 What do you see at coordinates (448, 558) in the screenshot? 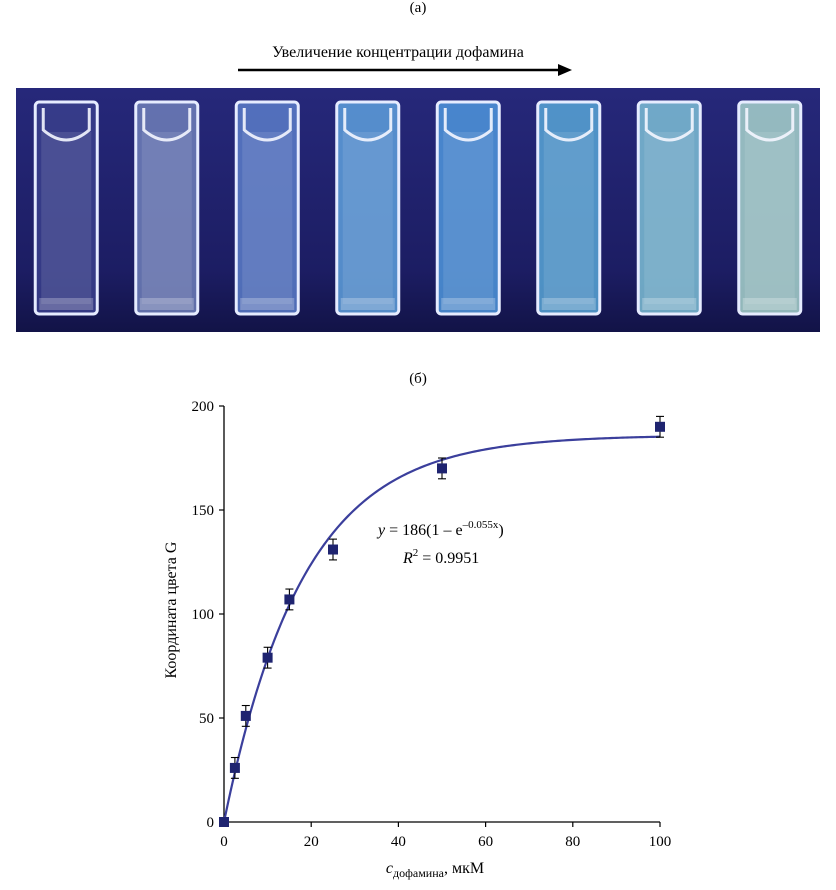
I see `r-squared-value: = 0.9951` at bounding box center [448, 558].